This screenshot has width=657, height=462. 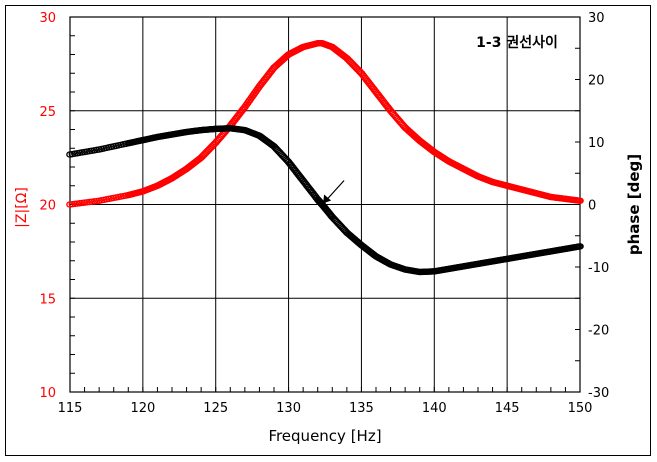 I want to click on y-right-tick-label: -20, so click(x=598, y=331).